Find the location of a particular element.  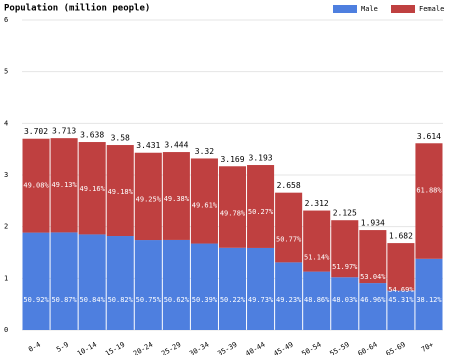

segment-label: 50.77% is located at coordinates (289, 240).